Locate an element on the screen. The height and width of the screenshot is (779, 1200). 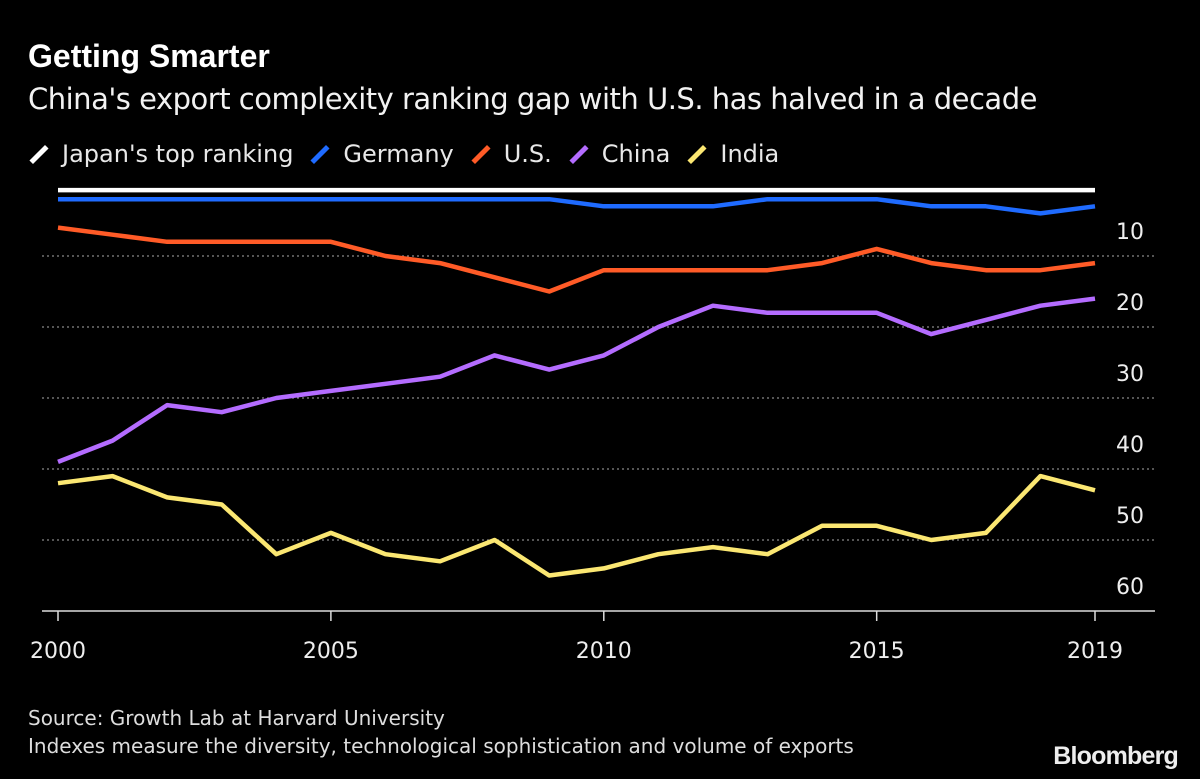
legend-label: Japan's top ranking is located at coordinates (178, 154).